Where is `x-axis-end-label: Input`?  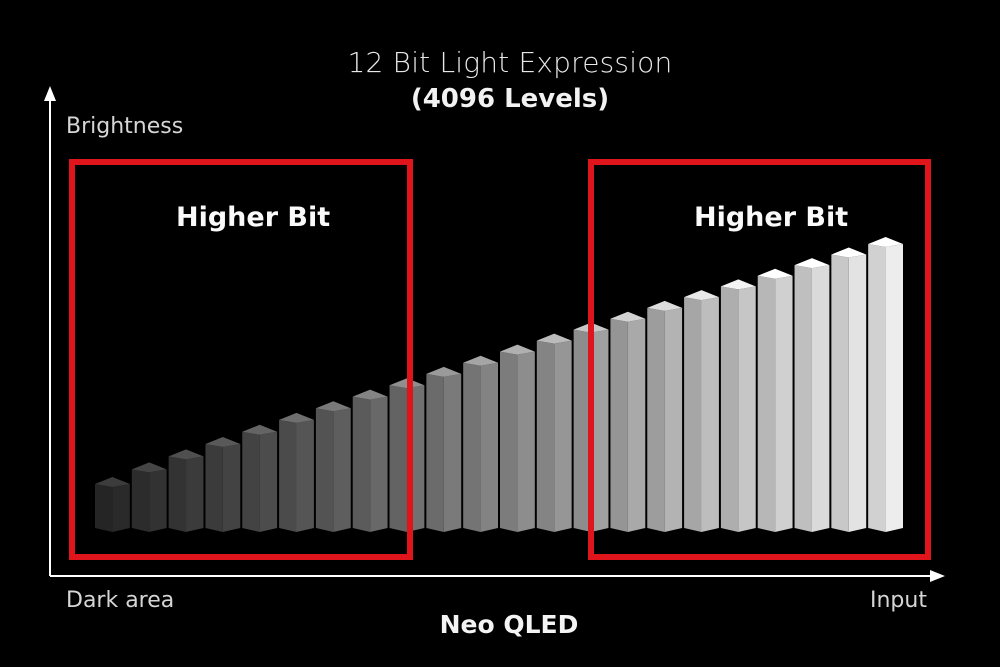 x-axis-end-label: Input is located at coordinates (898, 600).